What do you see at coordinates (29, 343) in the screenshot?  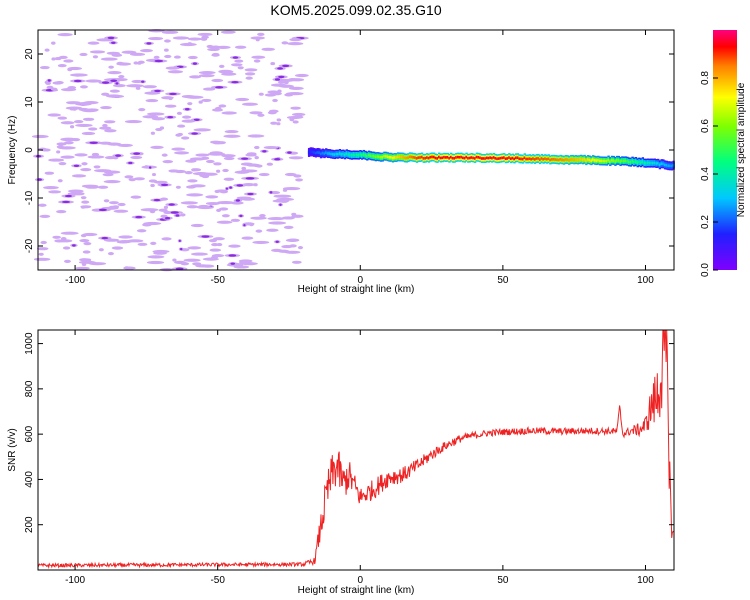 I see `y-tick-label: 1000` at bounding box center [29, 343].